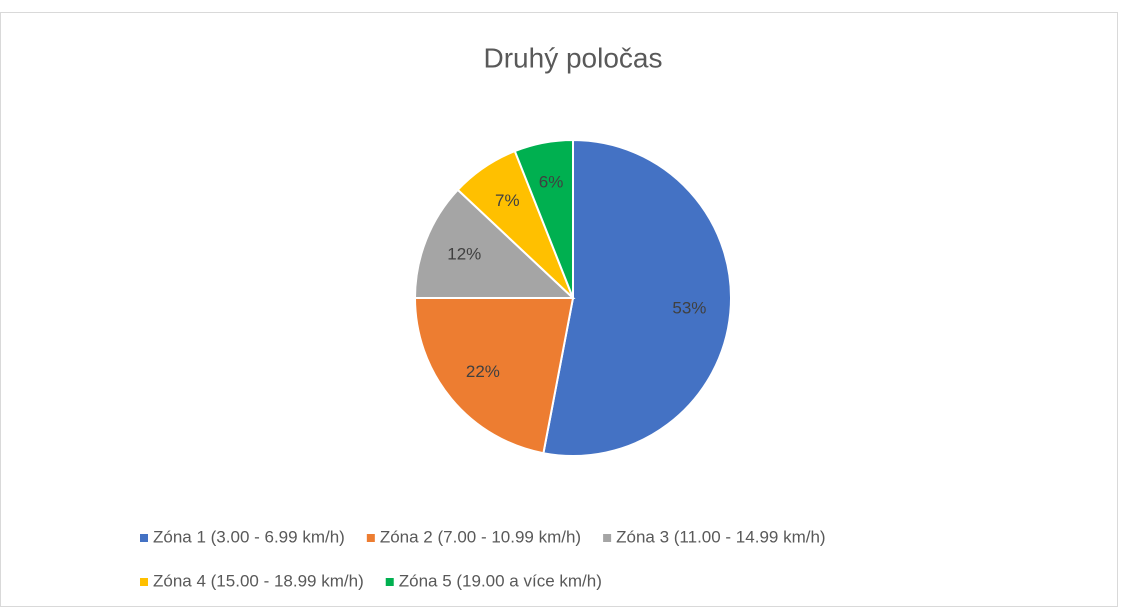 This screenshot has height=607, width=1130. What do you see at coordinates (480, 536) in the screenshot?
I see `legend-label: Zóna 2 (7.00 - 10.99 km/h)` at bounding box center [480, 536].